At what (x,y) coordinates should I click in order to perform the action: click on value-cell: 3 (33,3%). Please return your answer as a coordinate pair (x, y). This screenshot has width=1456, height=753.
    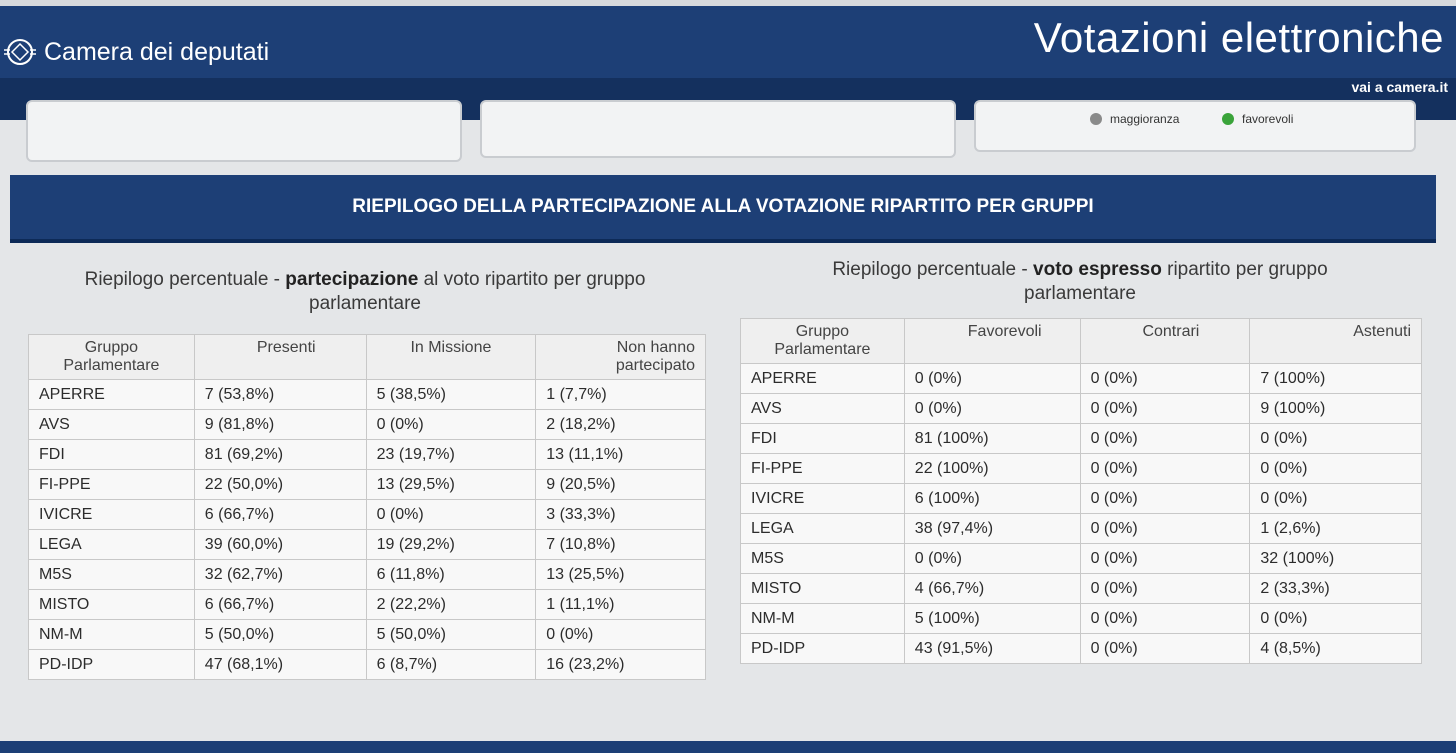
    Looking at the image, I should click on (620, 514).